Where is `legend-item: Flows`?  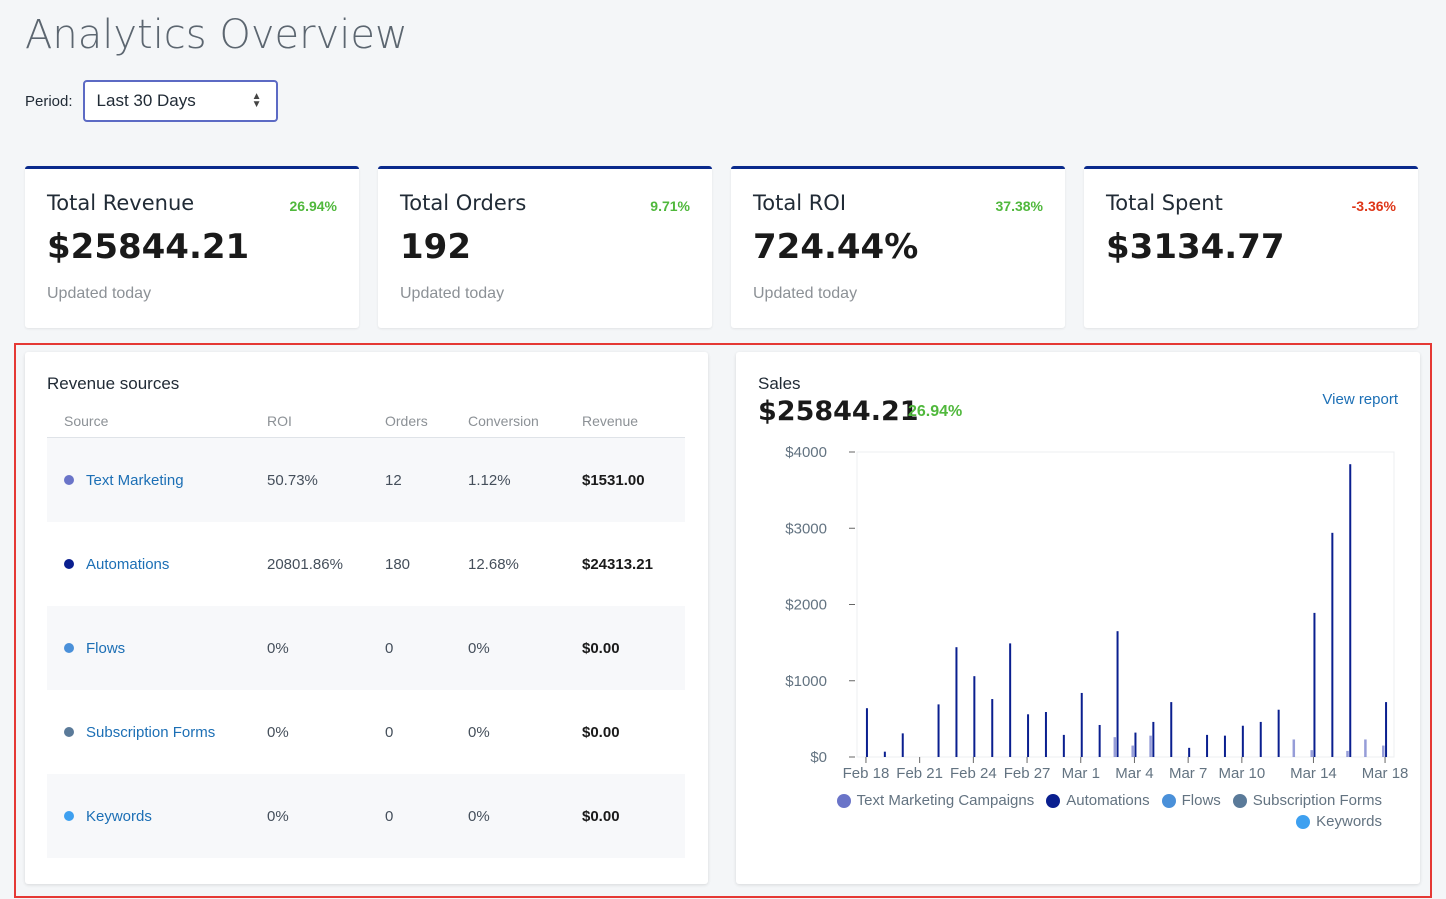 legend-item: Flows is located at coordinates (1191, 800).